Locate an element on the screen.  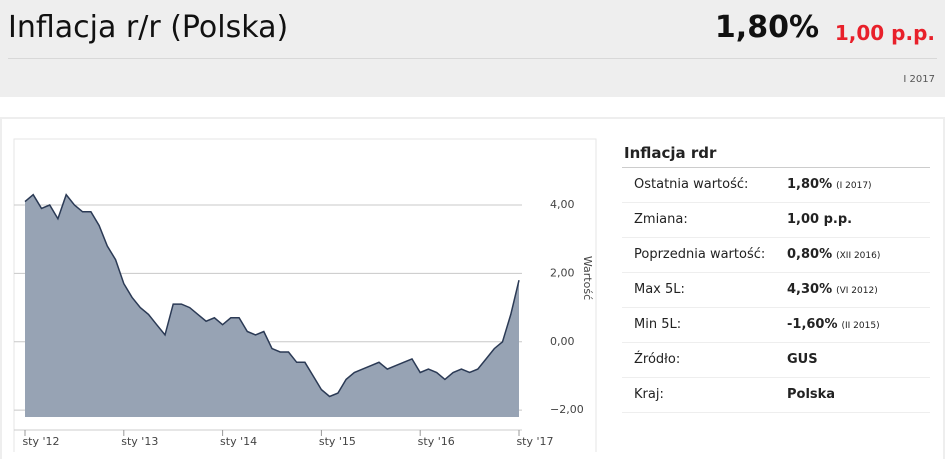
x-tick-label: sty '14 is located at coordinates (238, 441).